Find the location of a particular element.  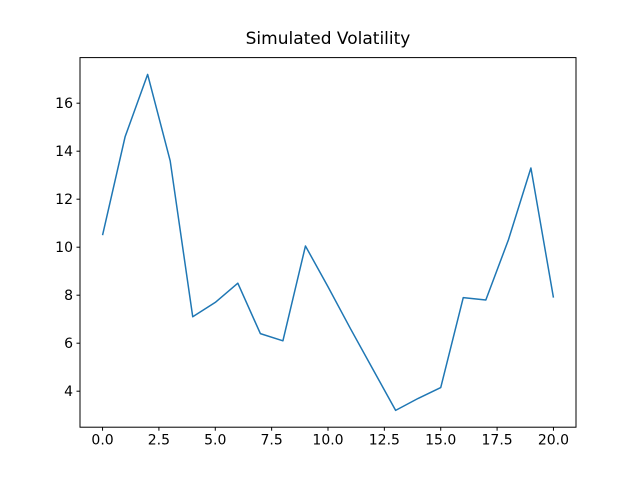

x-tick-label: 10.0 is located at coordinates (327, 441).